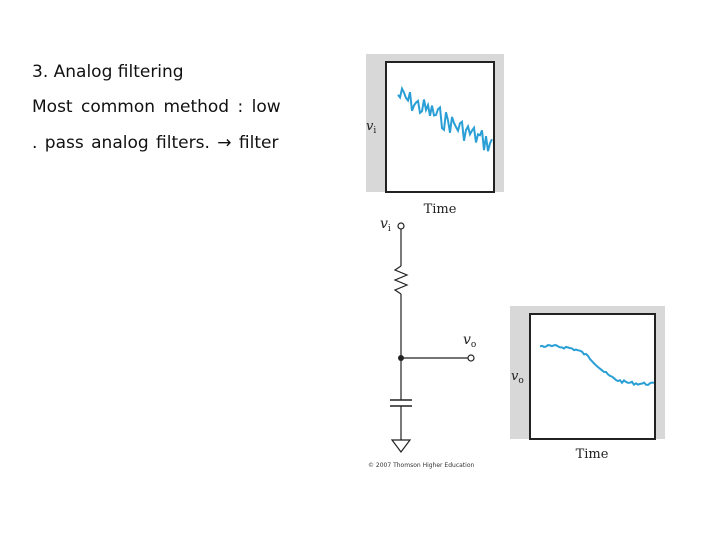 Image resolution: width=720 pixels, height=540 pixels. Describe the element at coordinates (421, 465) in the screenshot. I see `copyright-text: © 2007 Thomson Higher Education` at that location.